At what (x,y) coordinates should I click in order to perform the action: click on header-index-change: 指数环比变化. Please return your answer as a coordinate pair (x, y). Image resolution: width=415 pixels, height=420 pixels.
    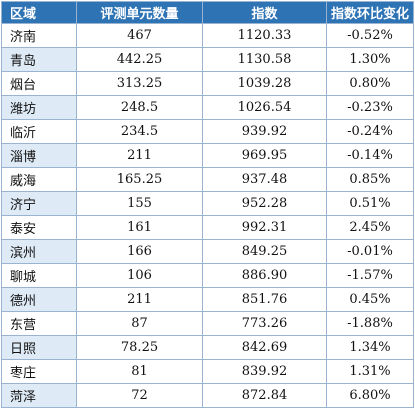
    Looking at the image, I should click on (370, 12).